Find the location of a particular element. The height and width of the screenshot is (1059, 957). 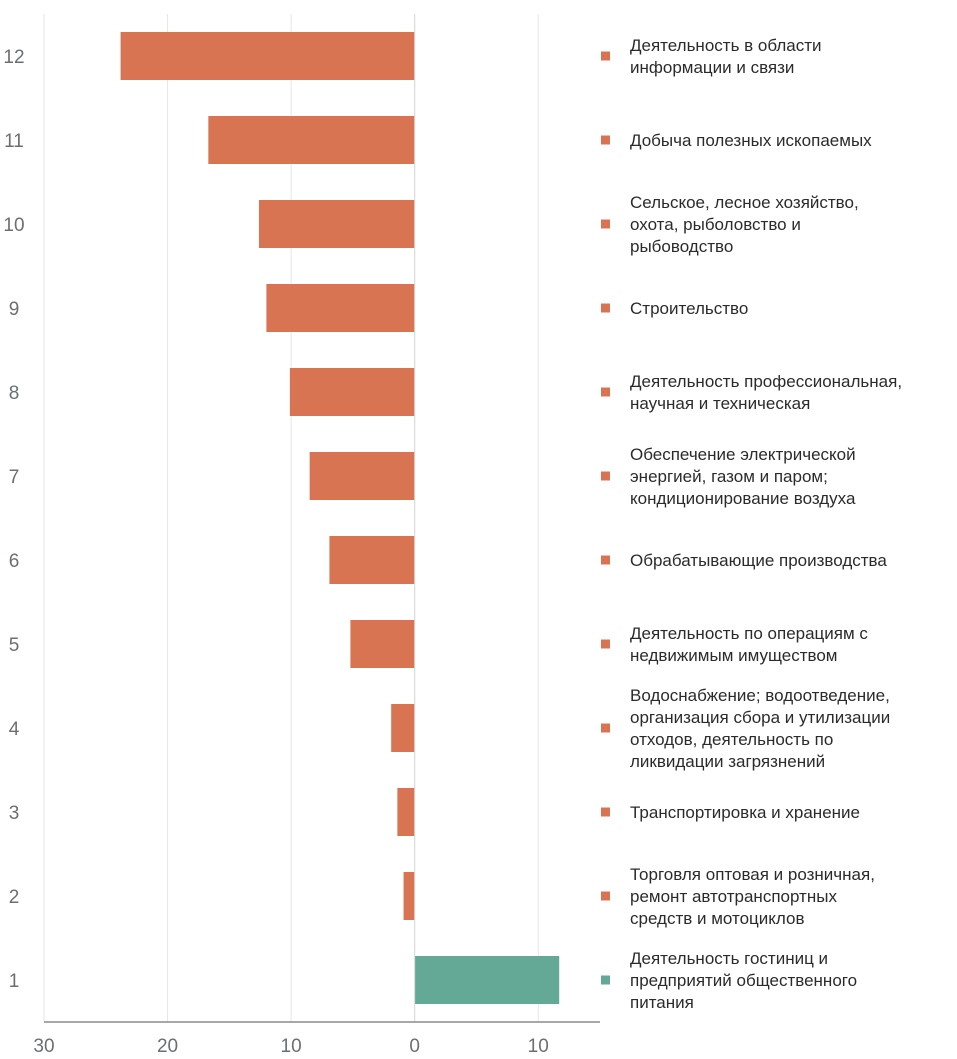

y-tick-label: 9 is located at coordinates (14, 309).